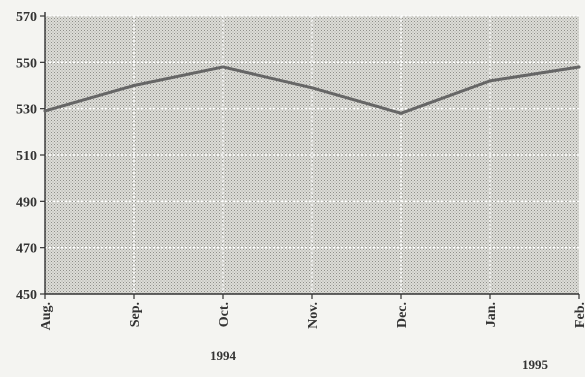  I want to click on y-tick-label: 450, so click(26, 295).